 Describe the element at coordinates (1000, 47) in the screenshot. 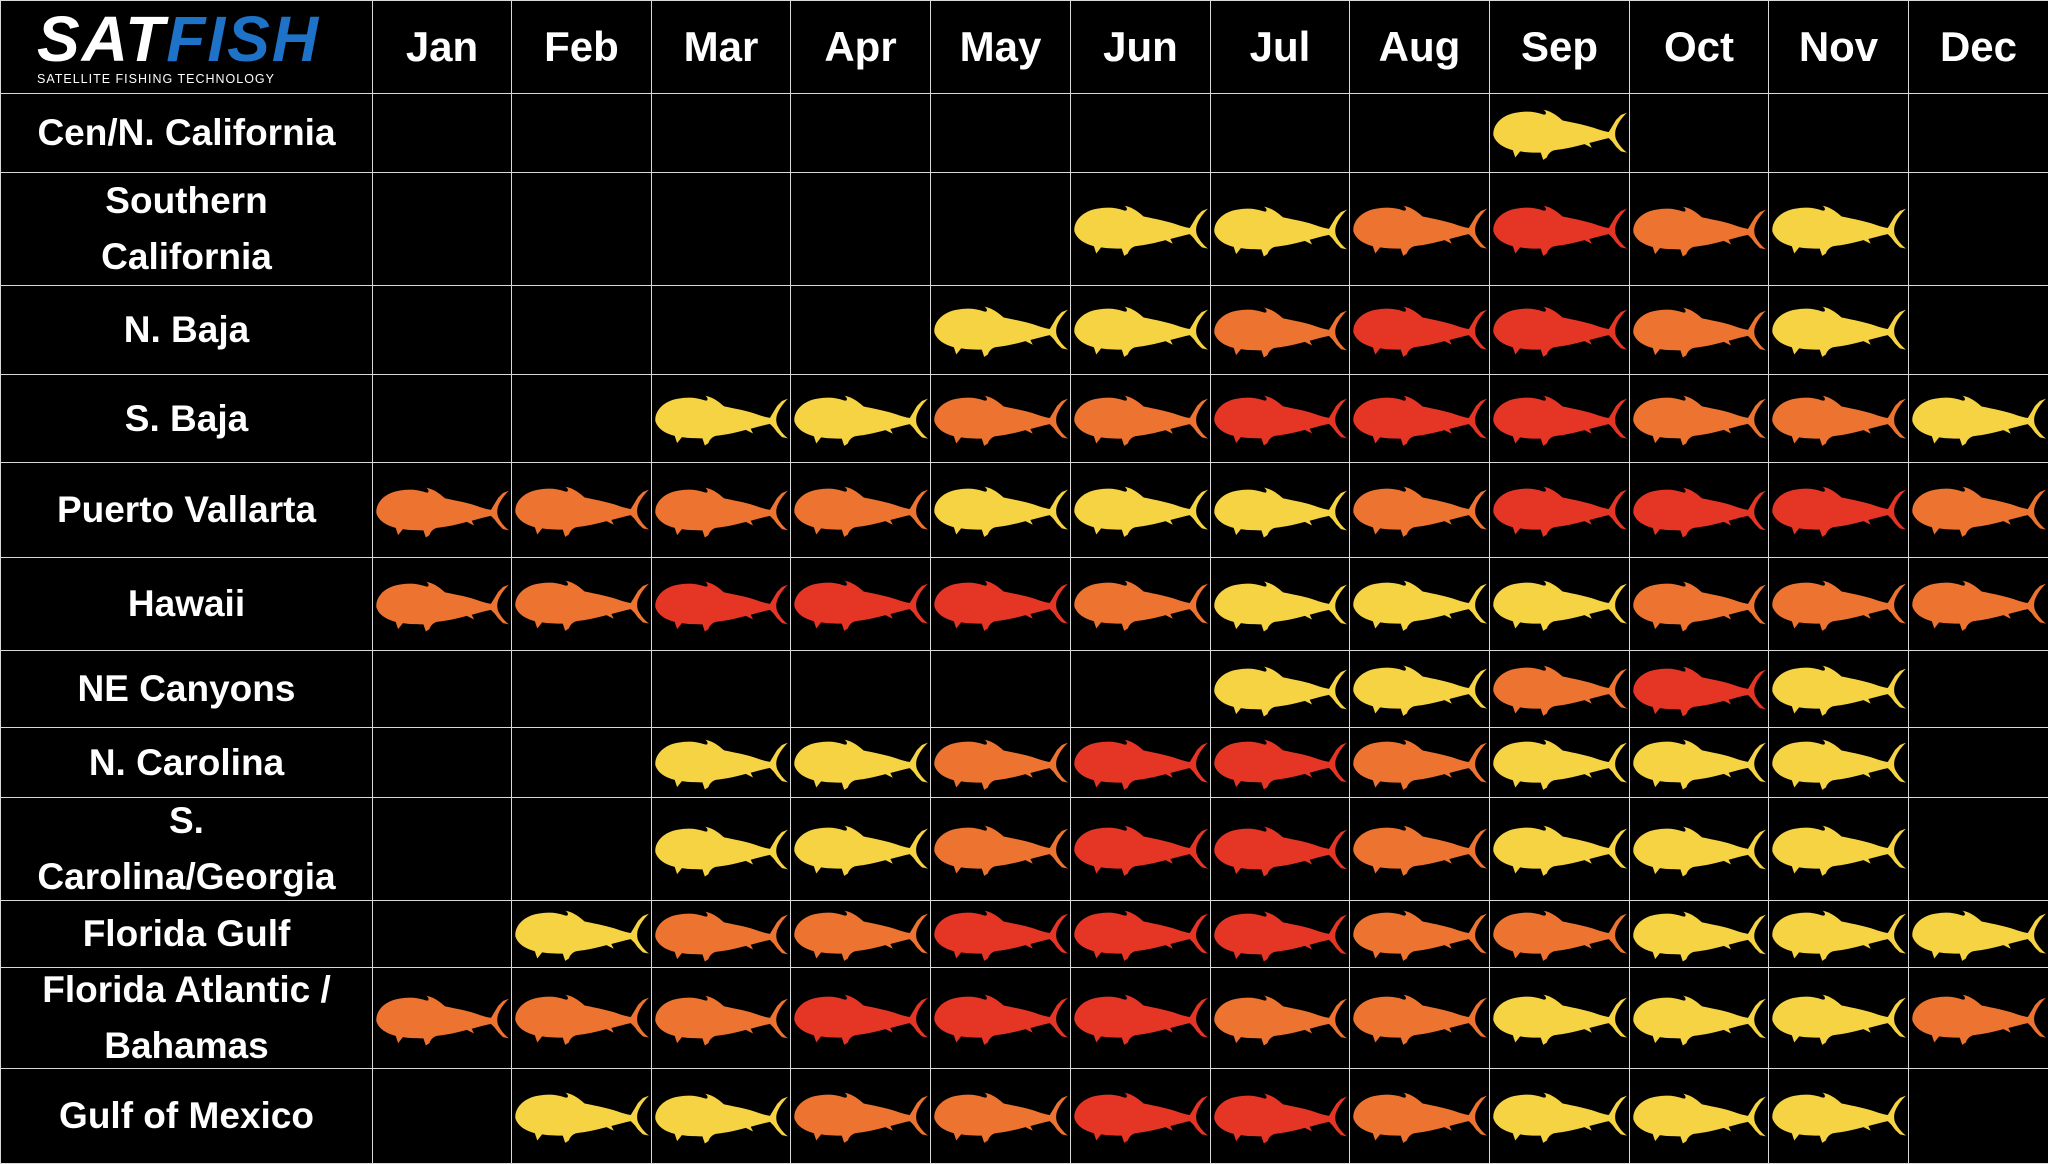

I see `month-header-may: May` at that location.